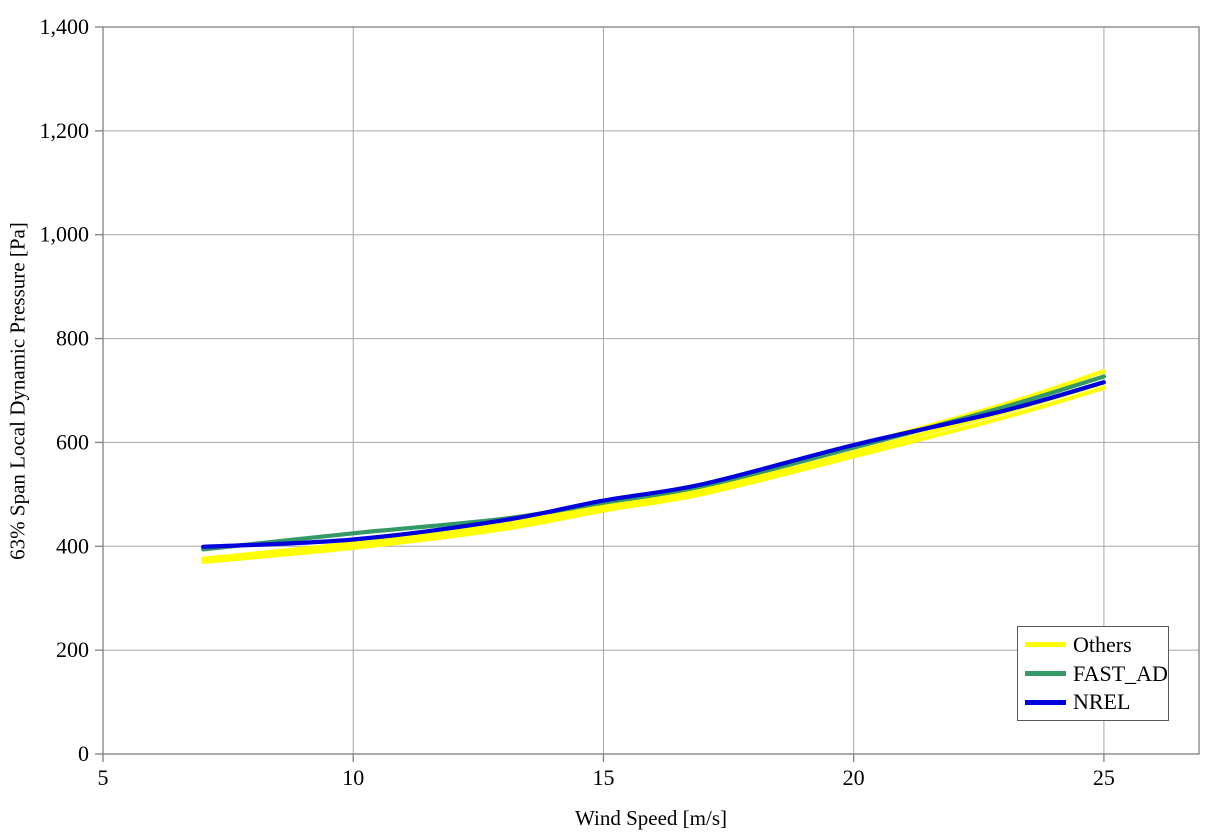 The image size is (1209, 837). What do you see at coordinates (603, 777) in the screenshot?
I see `svg-text: 15` at bounding box center [603, 777].